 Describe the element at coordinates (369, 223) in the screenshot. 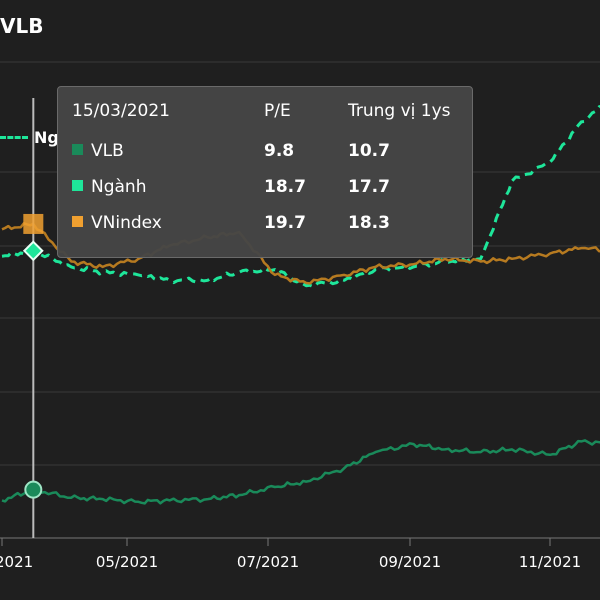

I see `tooltip-row-median: 18.3` at that location.